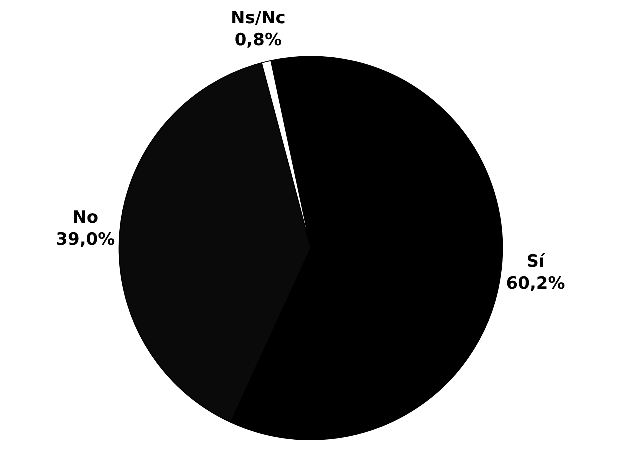 This screenshot has width=621, height=467. I want to click on slice-label: Ns/Nc, so click(258, 18).